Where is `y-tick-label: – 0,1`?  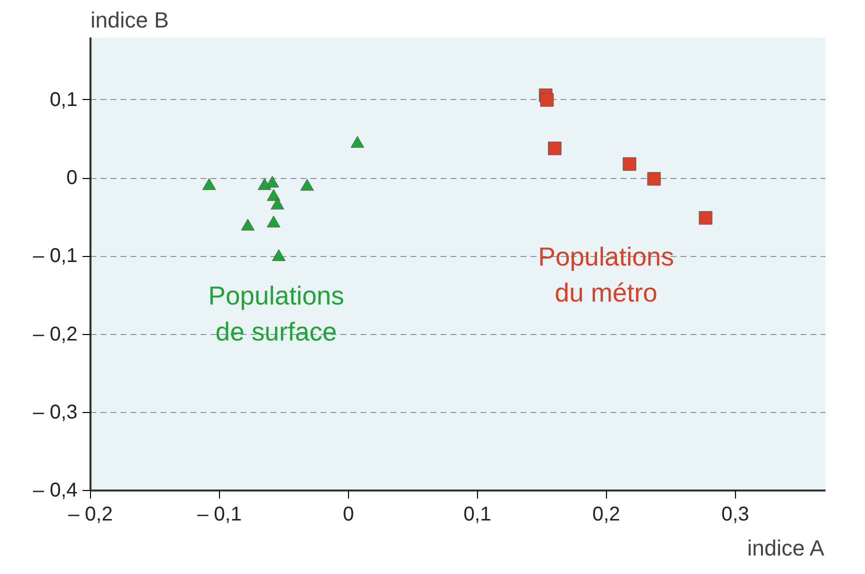 y-tick-label: – 0,1 is located at coordinates (55, 256).